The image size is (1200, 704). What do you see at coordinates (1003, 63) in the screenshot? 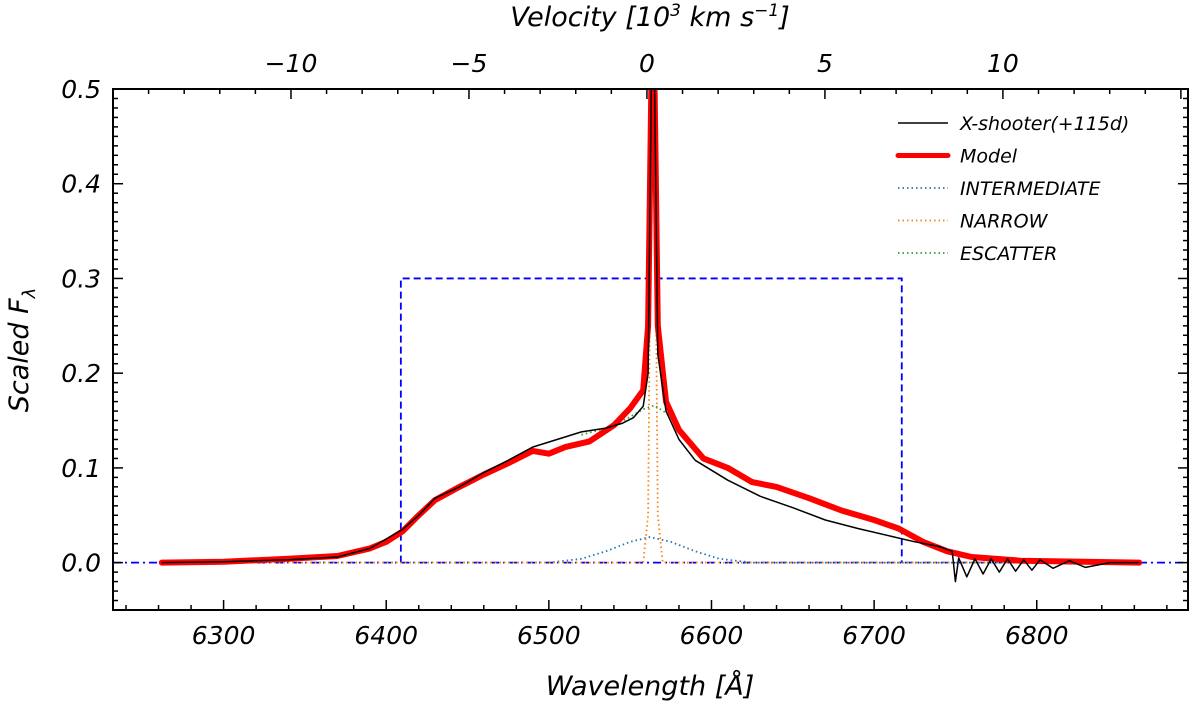
I see `top-tick-label: 10` at bounding box center [1003, 63].